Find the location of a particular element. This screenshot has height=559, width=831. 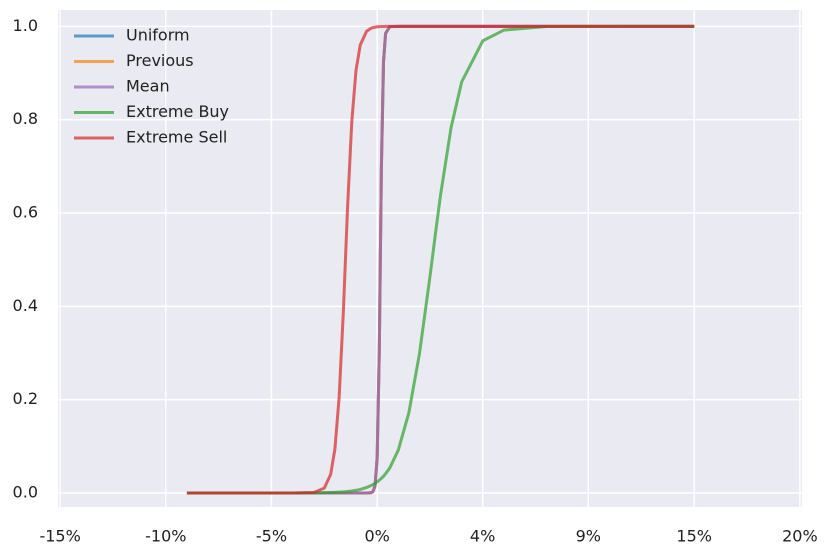

x-tick-label: 0% is located at coordinates (376, 536).